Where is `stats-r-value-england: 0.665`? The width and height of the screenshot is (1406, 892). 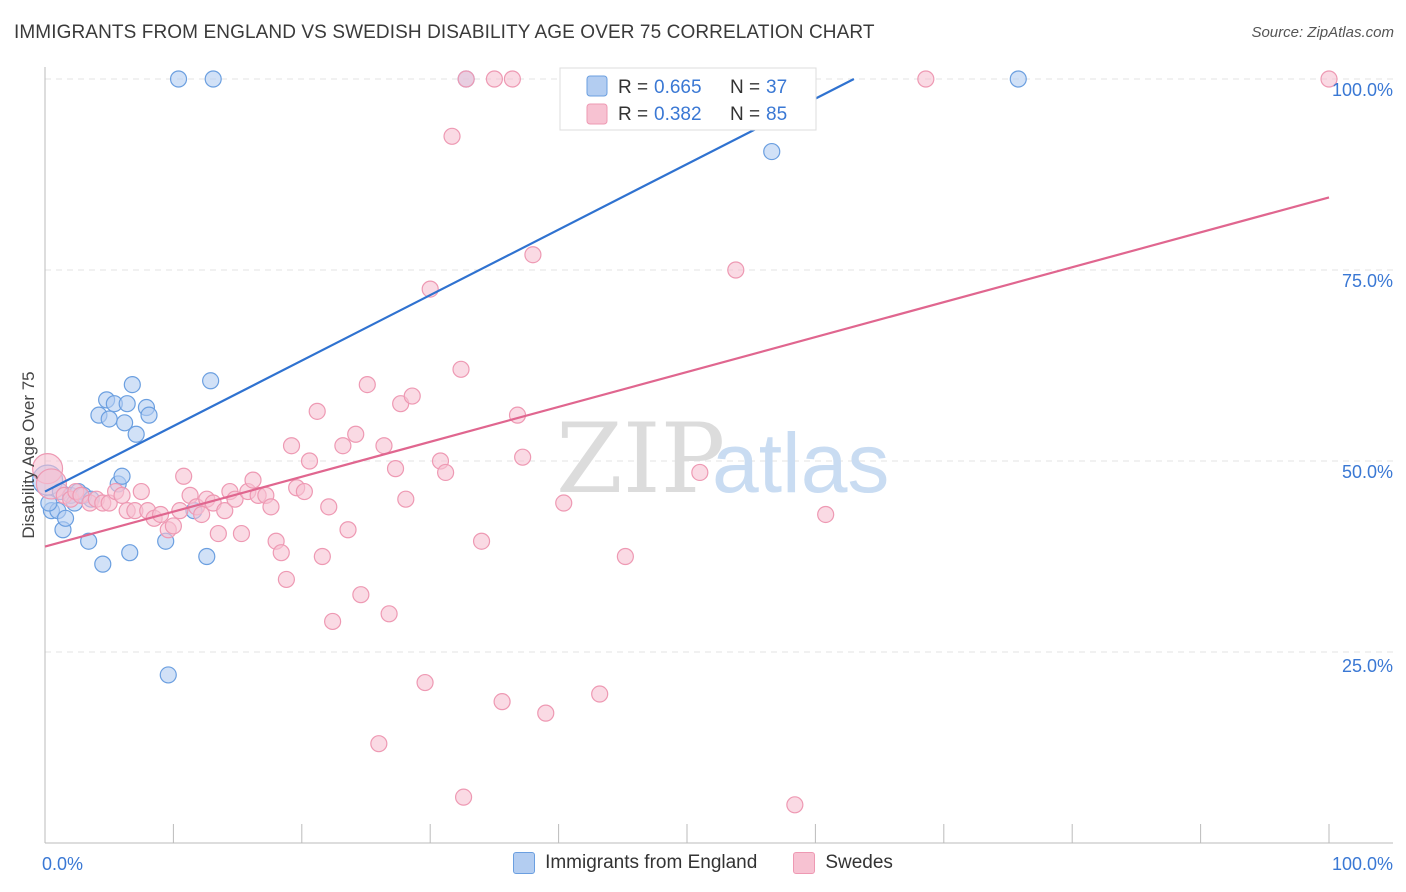
stats-r-value-england: 0.665 is located at coordinates (678, 87).